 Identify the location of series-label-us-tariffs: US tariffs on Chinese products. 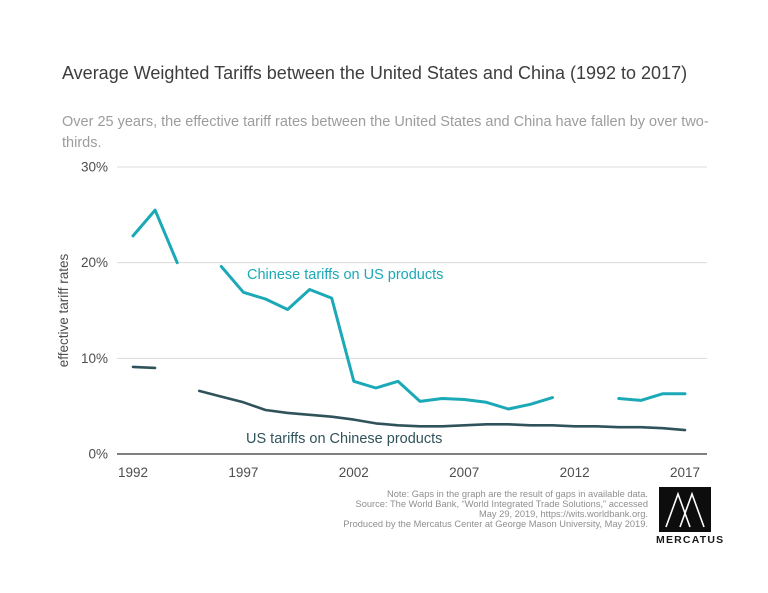
(344, 439).